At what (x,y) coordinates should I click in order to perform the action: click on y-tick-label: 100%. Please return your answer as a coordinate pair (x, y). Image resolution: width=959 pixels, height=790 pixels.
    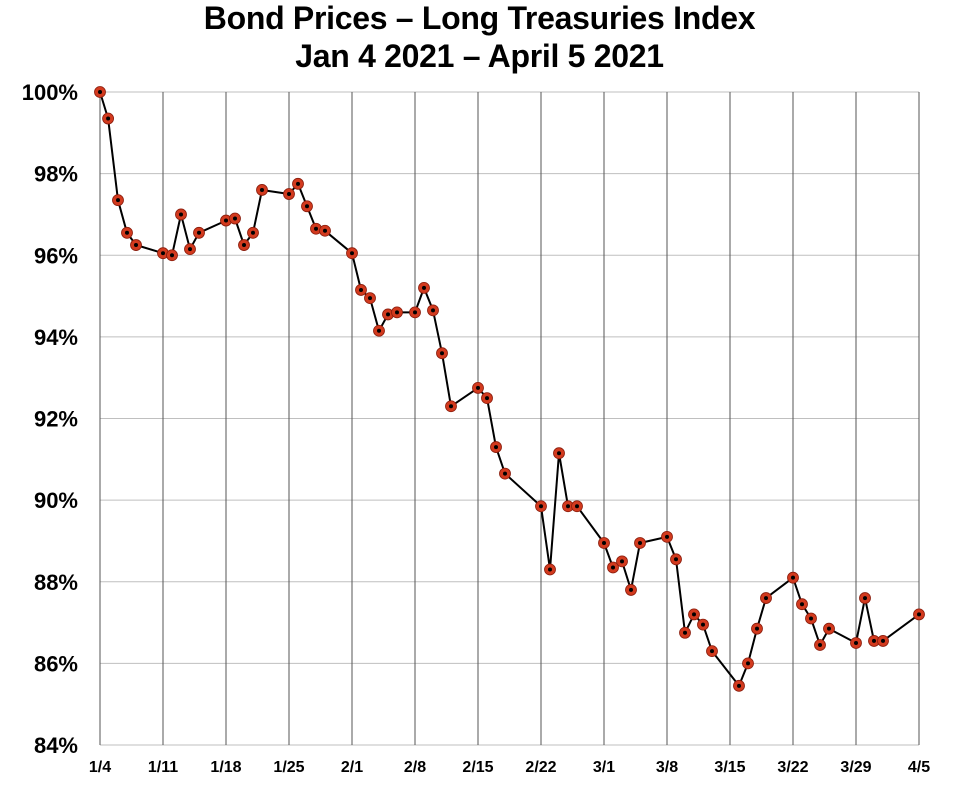
    Looking at the image, I should click on (50, 92).